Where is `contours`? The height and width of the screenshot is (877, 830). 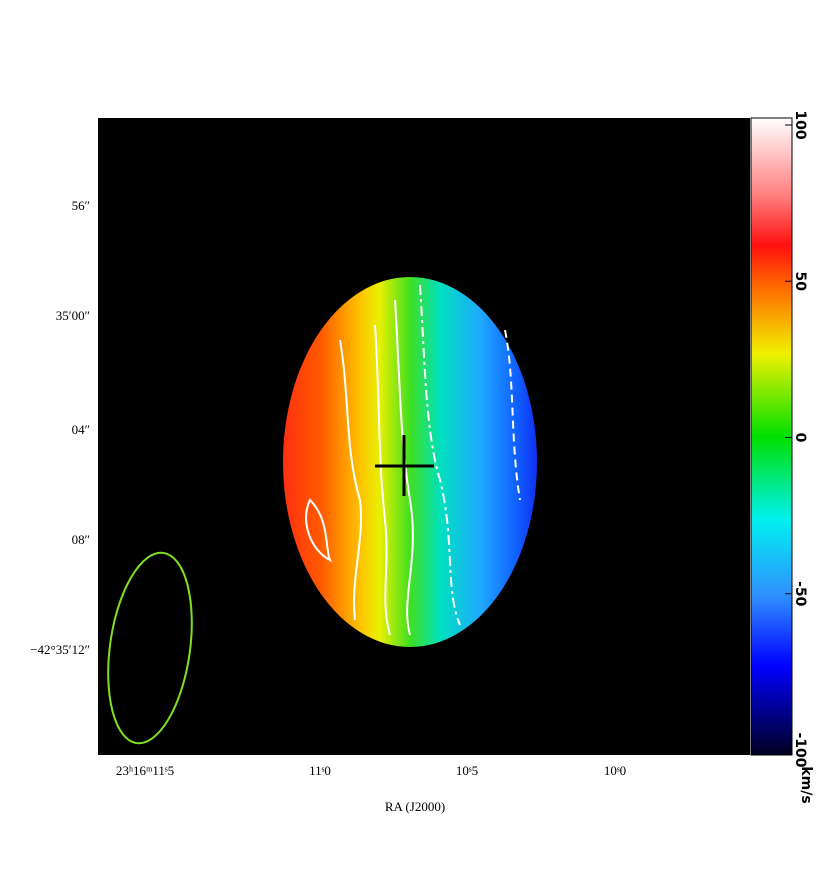
contours is located at coordinates (413, 460).